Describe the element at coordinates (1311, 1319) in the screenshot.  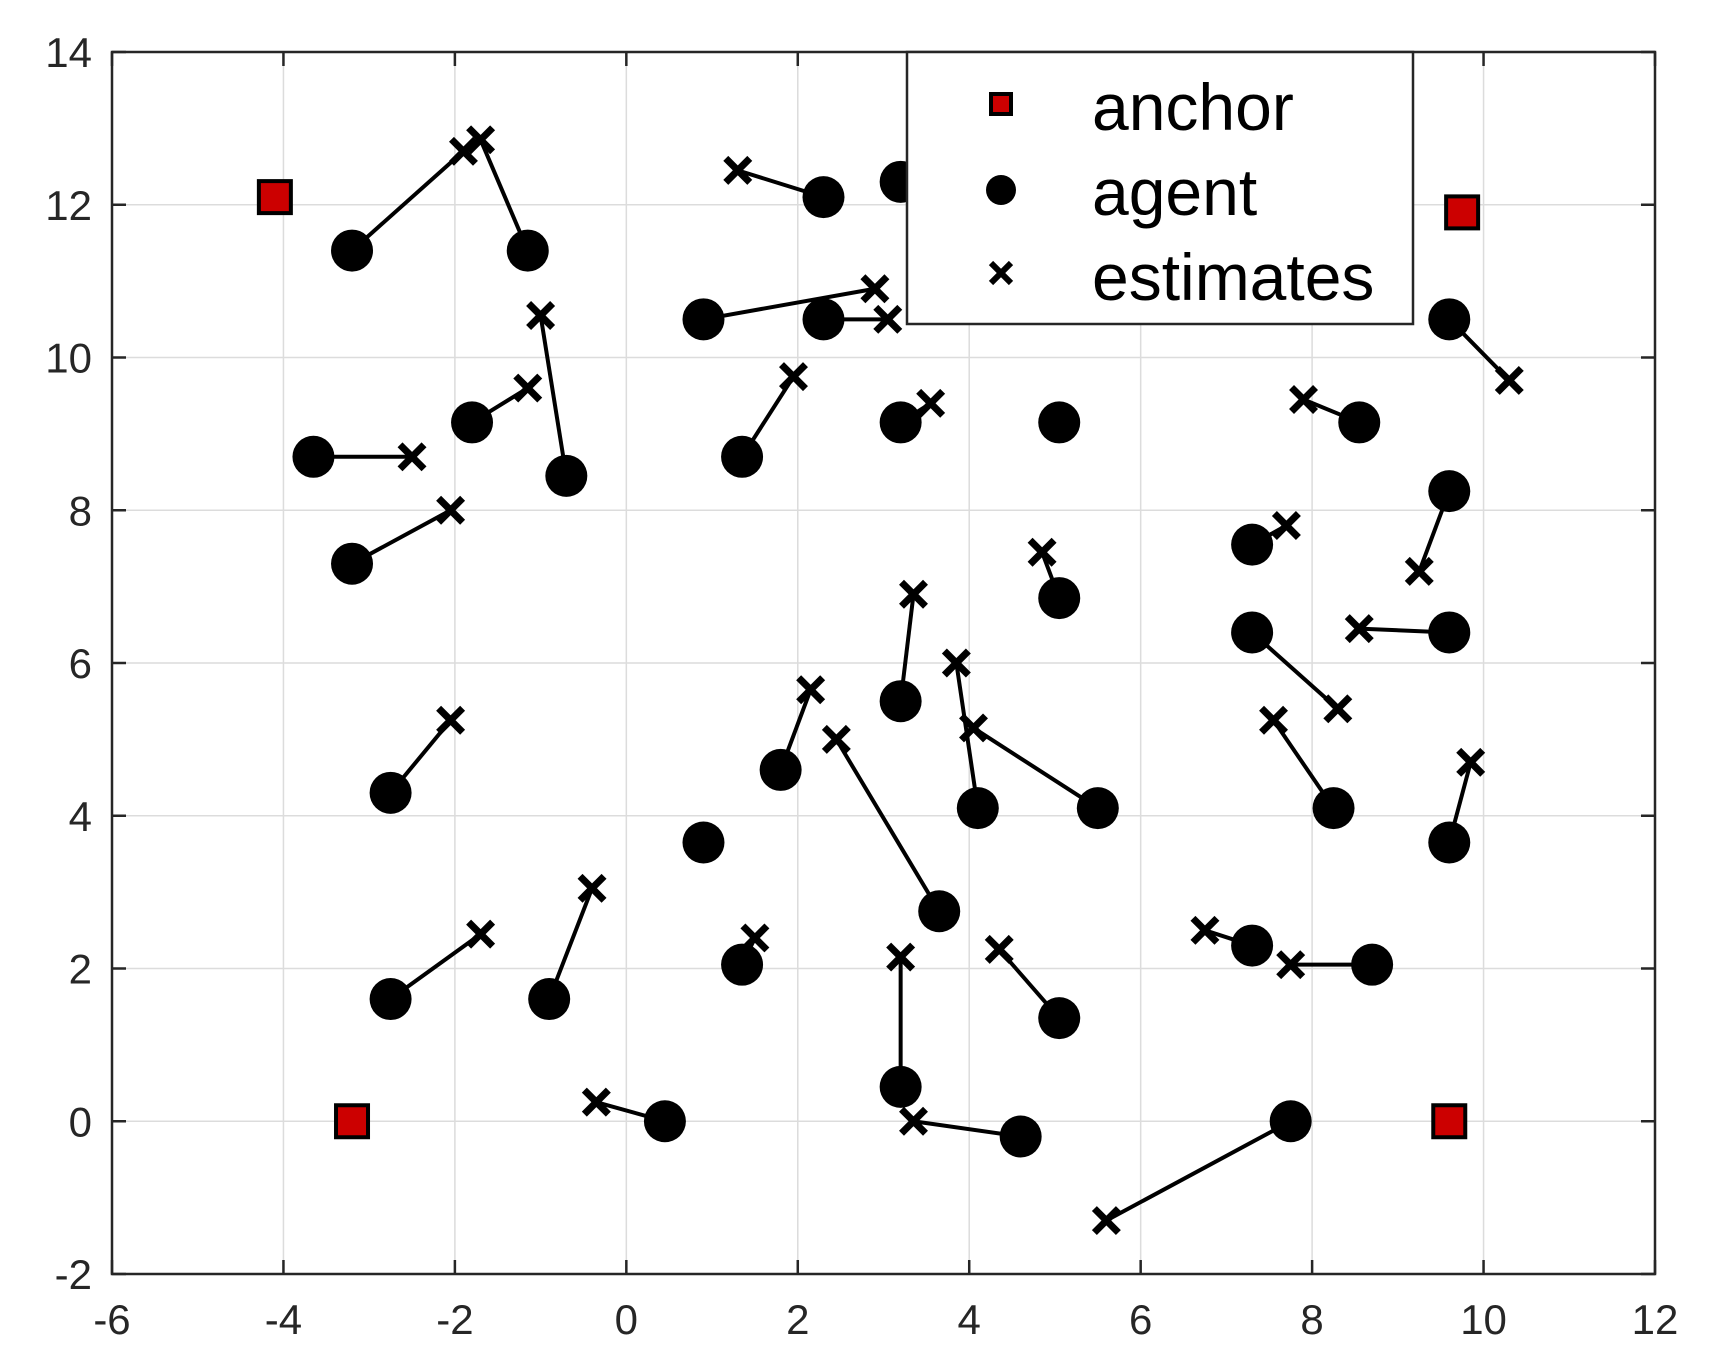
I see `x-tick-label: 8` at that location.